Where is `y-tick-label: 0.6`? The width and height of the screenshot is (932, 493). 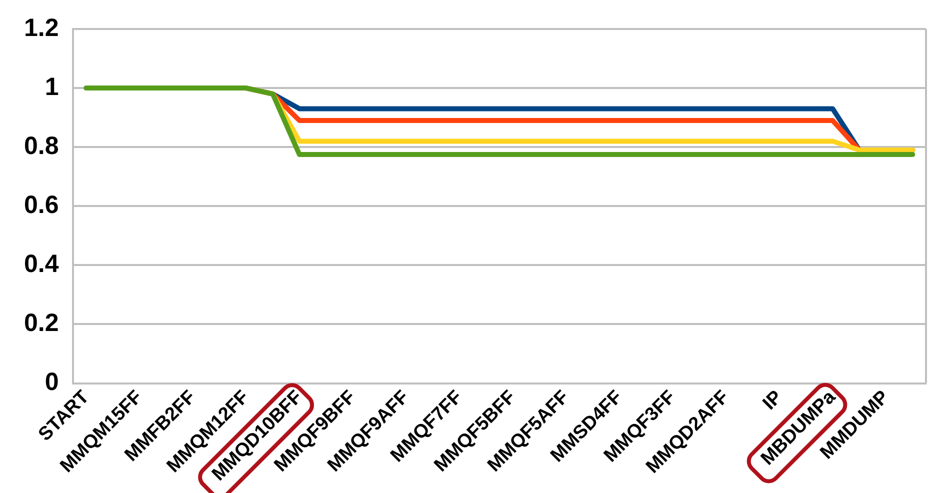 y-tick-label: 0.6 is located at coordinates (41, 205).